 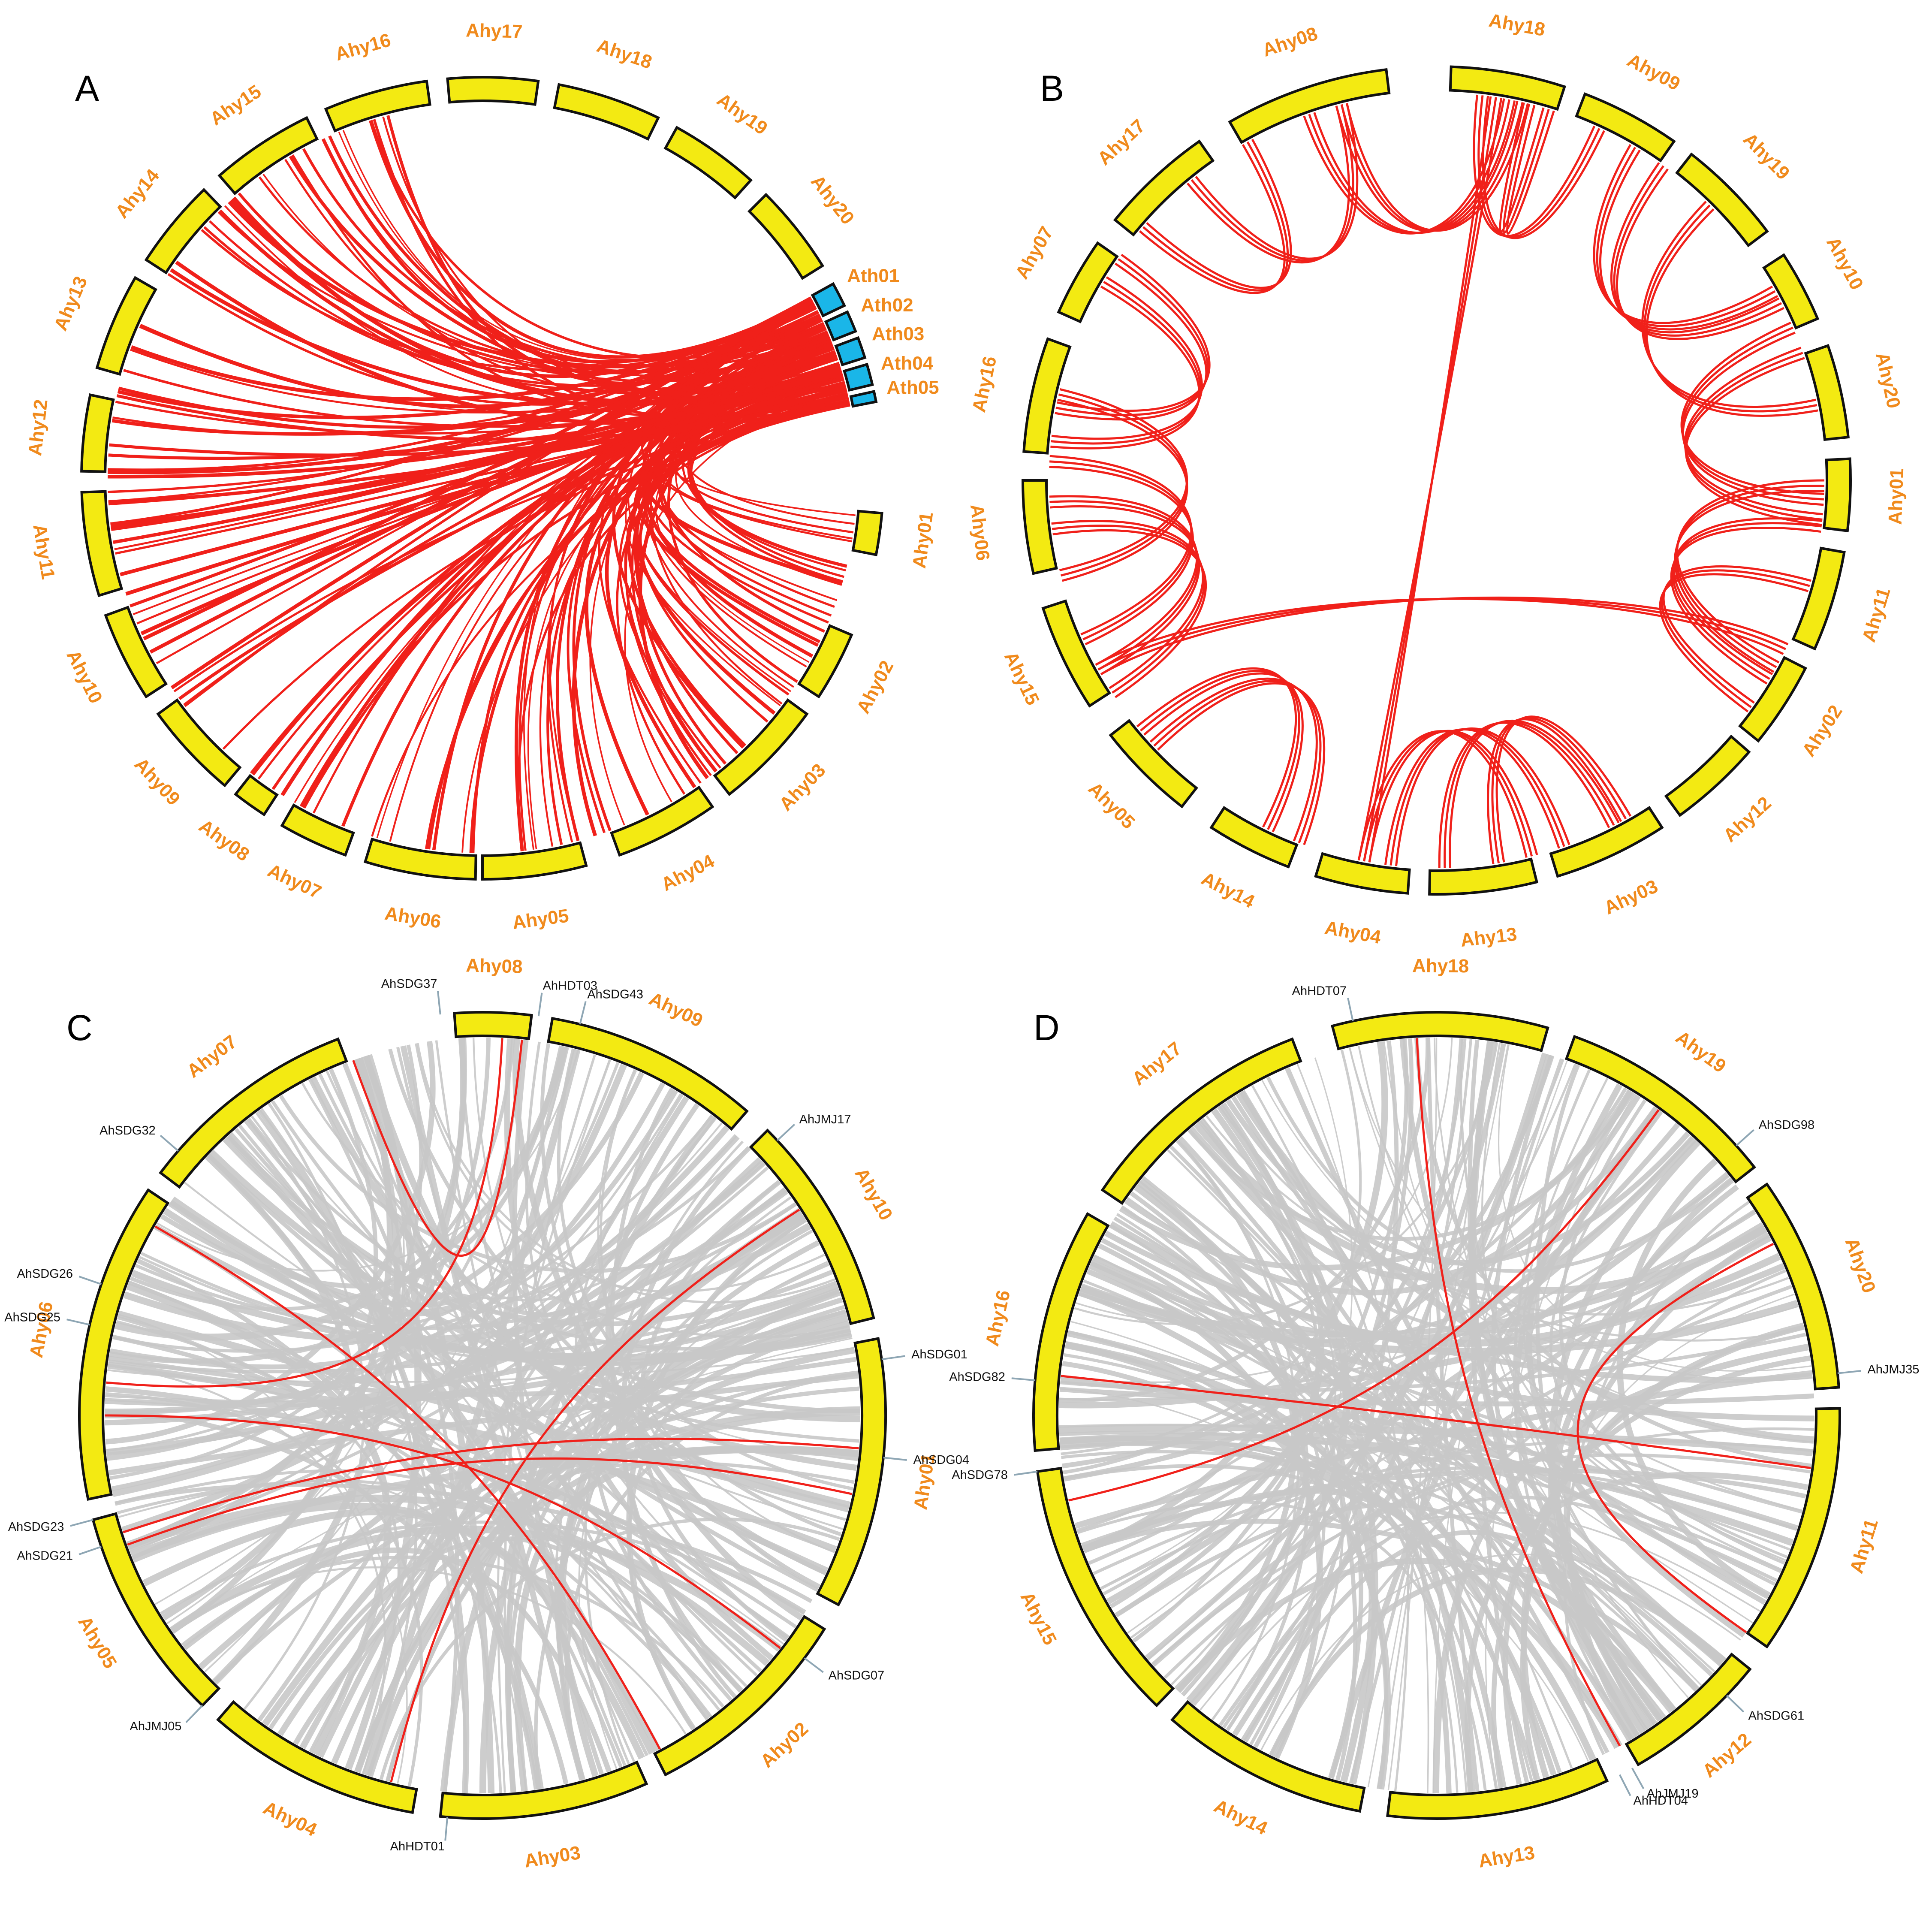 What do you see at coordinates (852, 1472) in the screenshot?
I see `chromosome-ahy01` at bounding box center [852, 1472].